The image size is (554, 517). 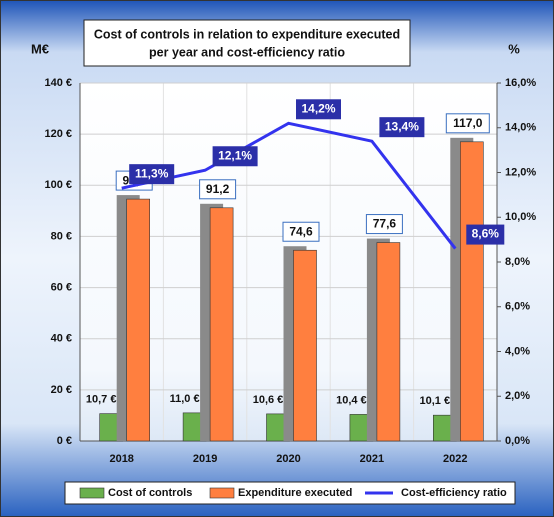 I want to click on data-label: 10,6 €, so click(x=268, y=400).